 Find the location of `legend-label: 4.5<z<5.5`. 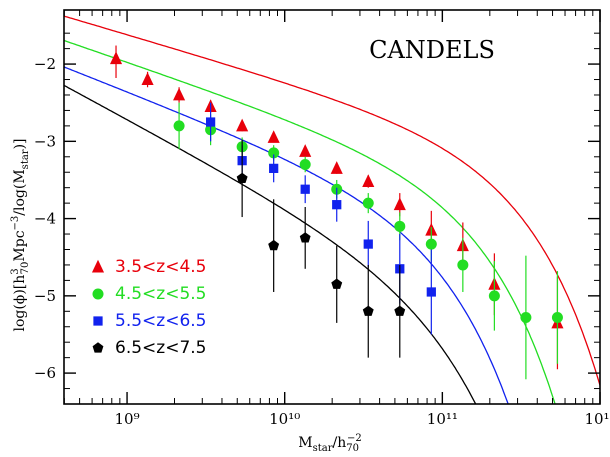

legend-label: 4.5<z<5.5 is located at coordinates (160, 294).